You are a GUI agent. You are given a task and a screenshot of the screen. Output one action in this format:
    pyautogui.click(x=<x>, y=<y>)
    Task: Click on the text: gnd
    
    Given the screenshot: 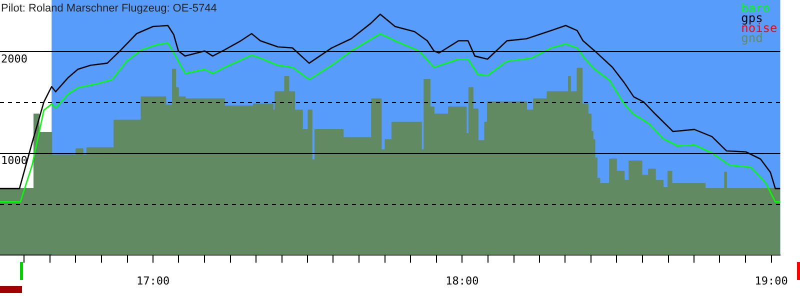 What is the action you would take?
    pyautogui.click(x=752, y=38)
    